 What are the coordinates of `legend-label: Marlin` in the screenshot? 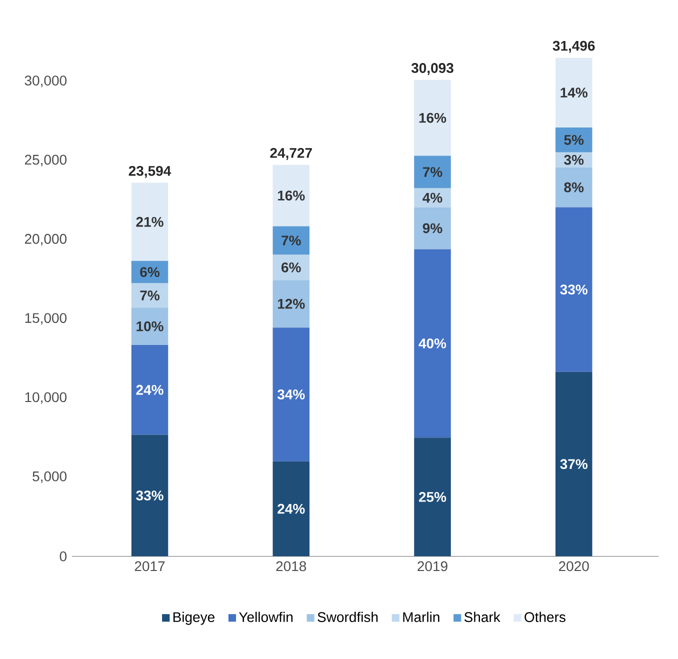 It's located at (421, 617).